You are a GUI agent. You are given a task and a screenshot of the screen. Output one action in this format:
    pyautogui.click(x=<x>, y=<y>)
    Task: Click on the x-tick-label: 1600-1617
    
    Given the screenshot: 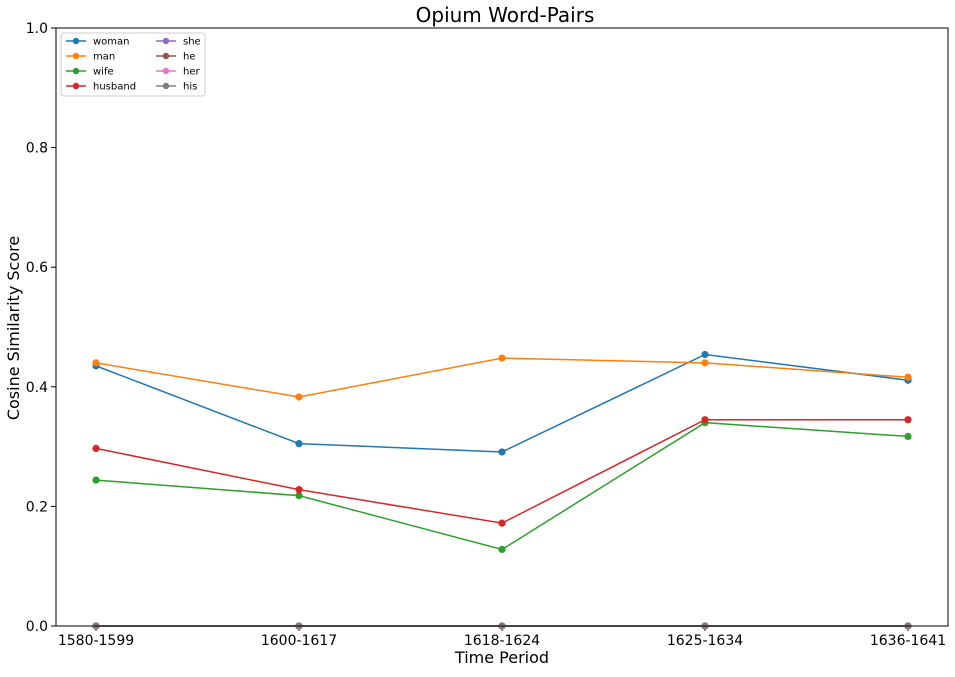 What is the action you would take?
    pyautogui.click(x=299, y=641)
    